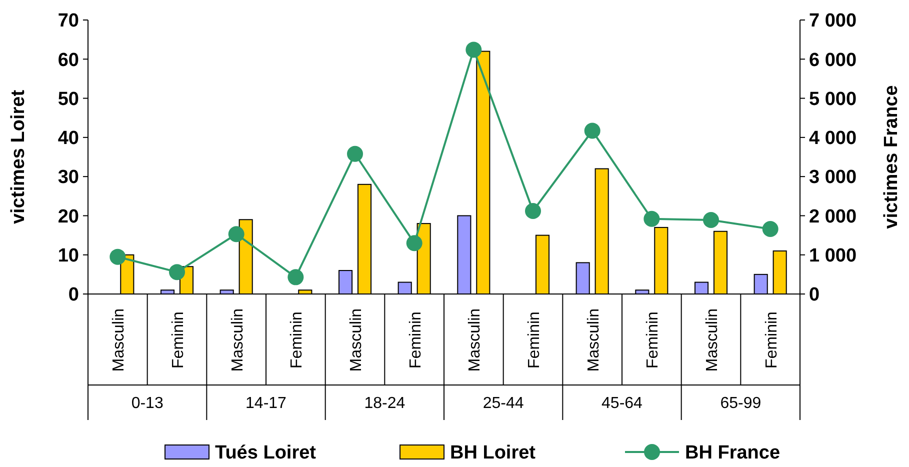  What do you see at coordinates (833, 256) in the screenshot?
I see `y2-tick-label: 1 000` at bounding box center [833, 256].